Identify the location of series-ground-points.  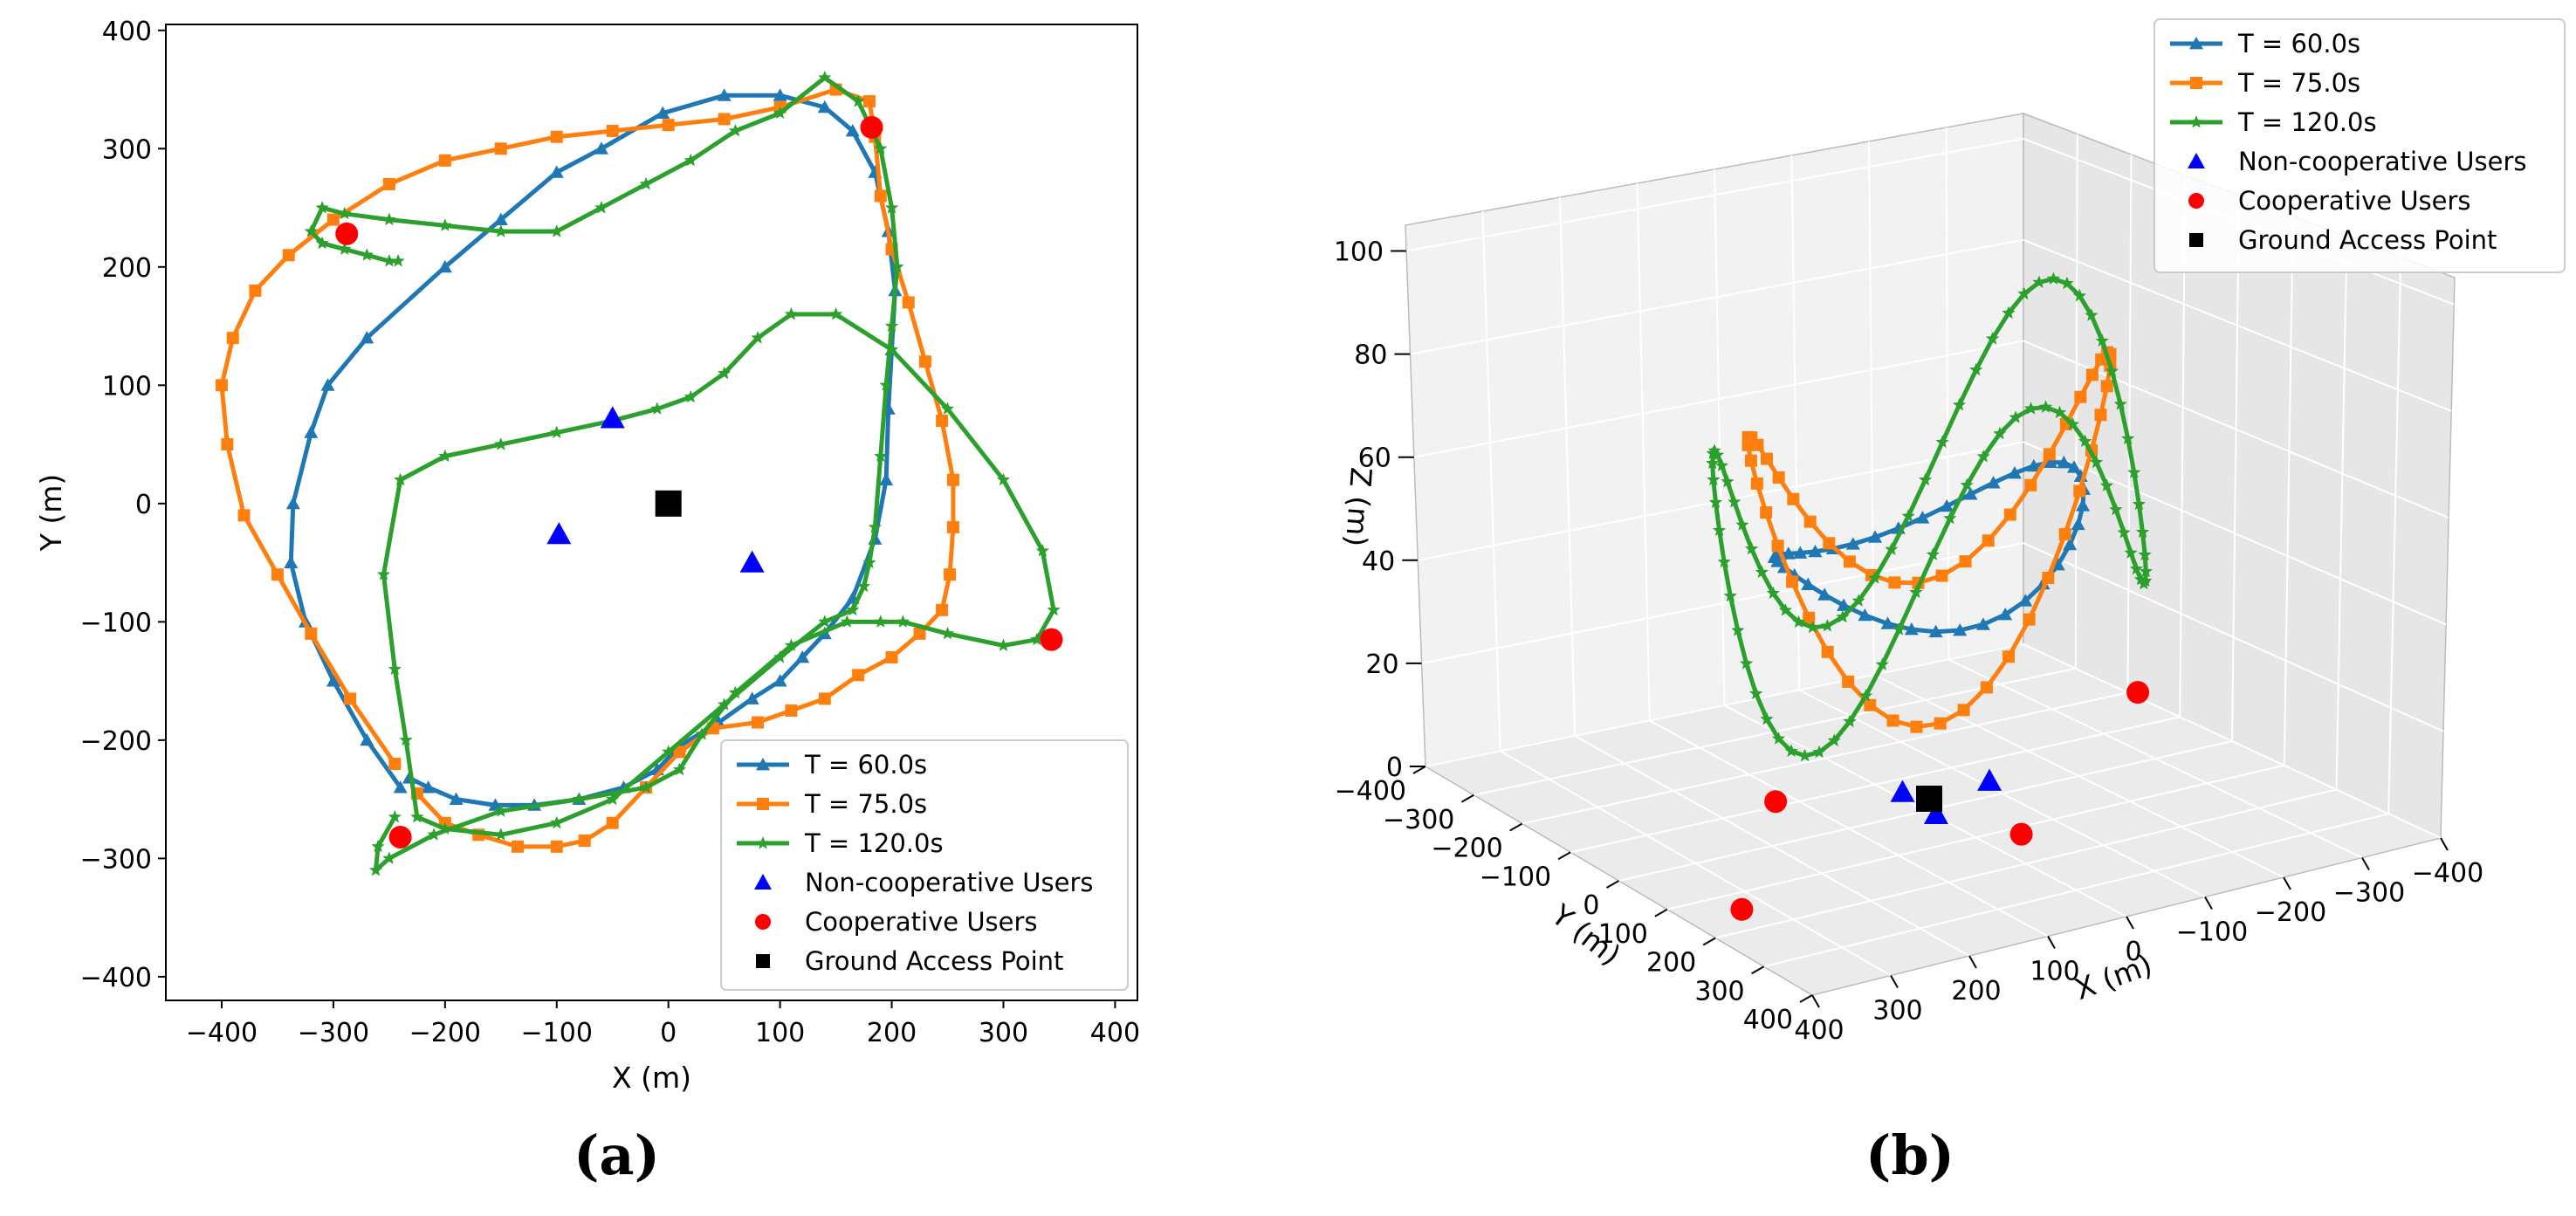
(1940, 801).